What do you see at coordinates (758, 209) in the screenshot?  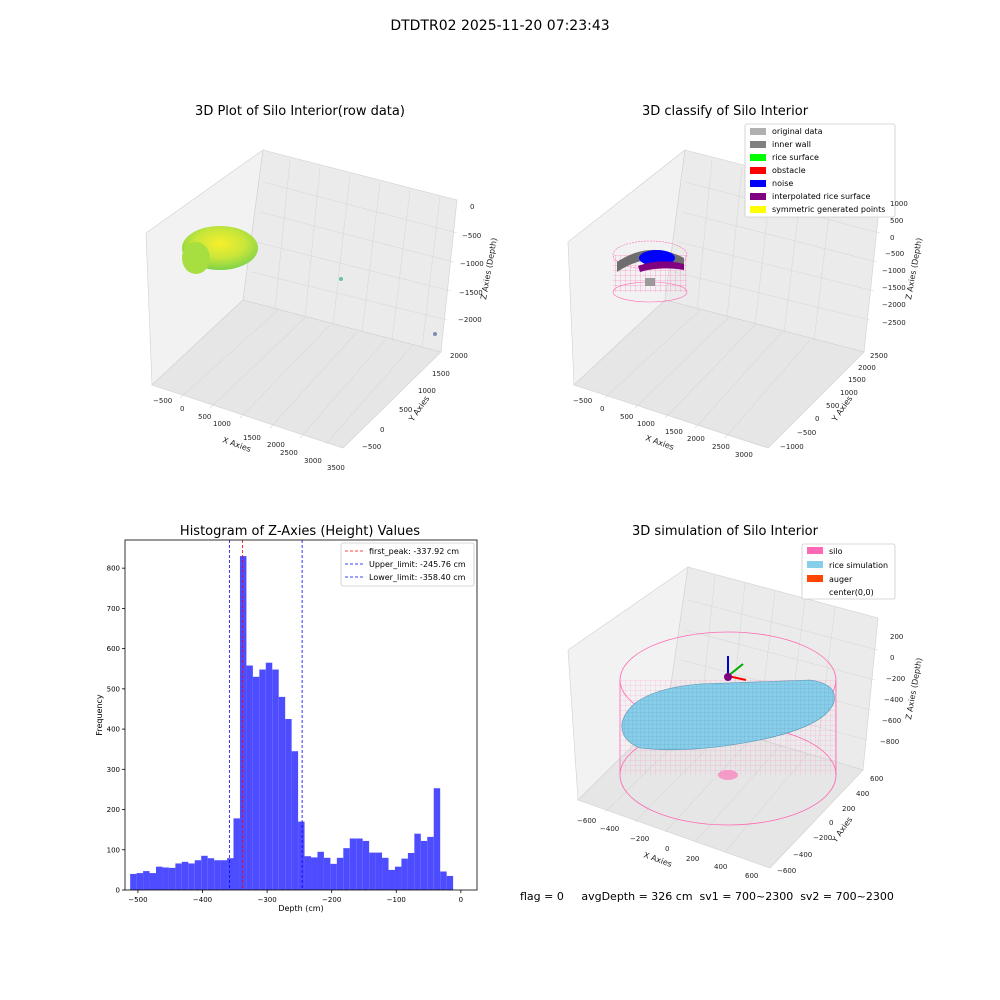 I see `legend-swatch-symmetric` at bounding box center [758, 209].